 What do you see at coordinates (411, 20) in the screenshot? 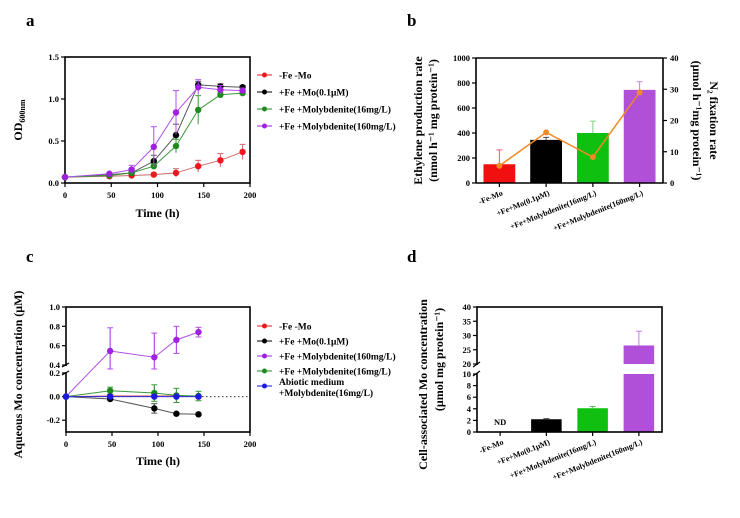
I see `panel-label-b: b` at bounding box center [411, 20].